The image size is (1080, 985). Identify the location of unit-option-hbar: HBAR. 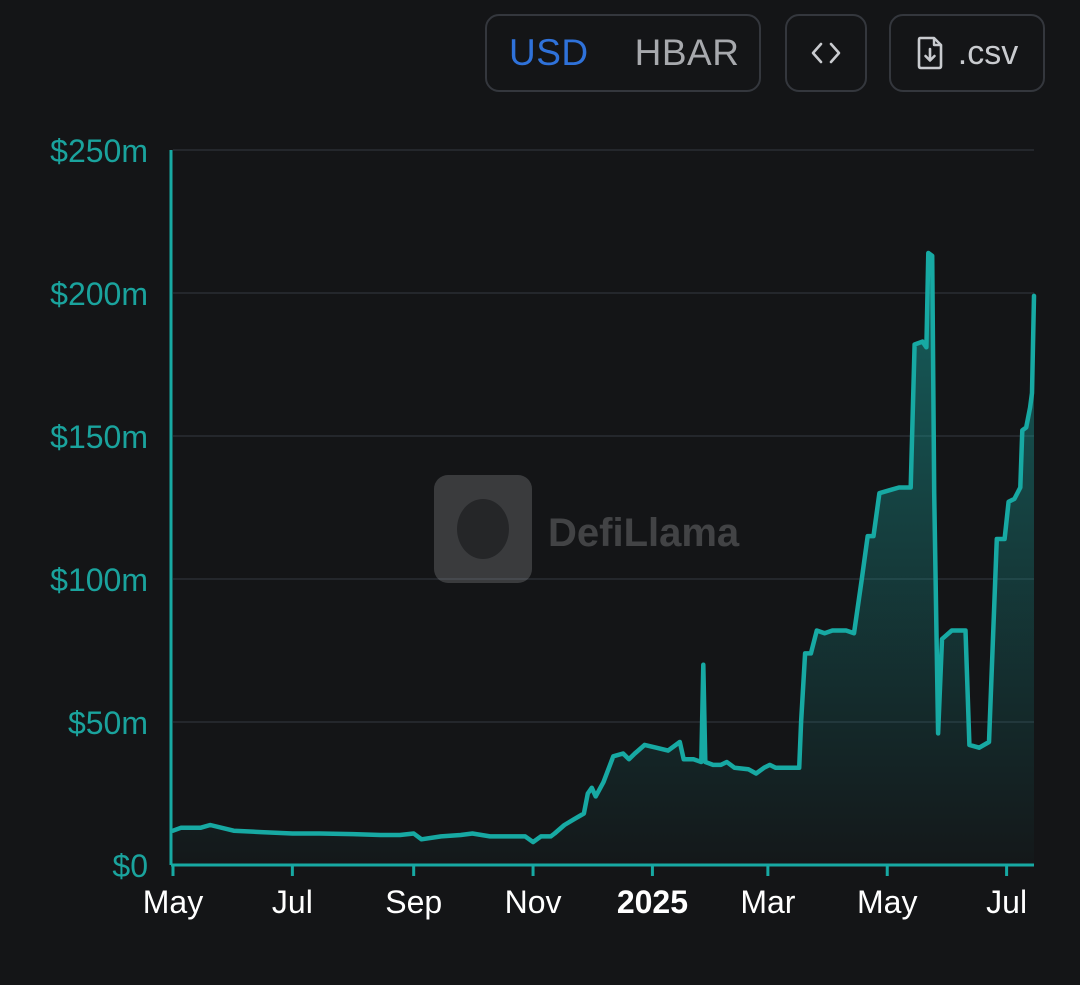
(687, 52).